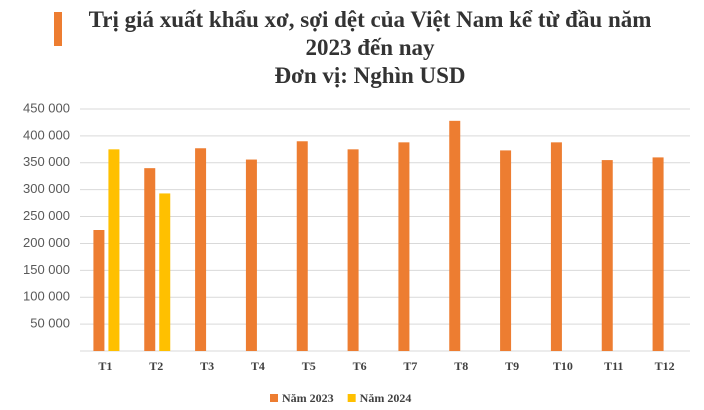 This screenshot has width=704, height=410. Describe the element at coordinates (410, 366) in the screenshot. I see `x-tick-label: T7` at that location.